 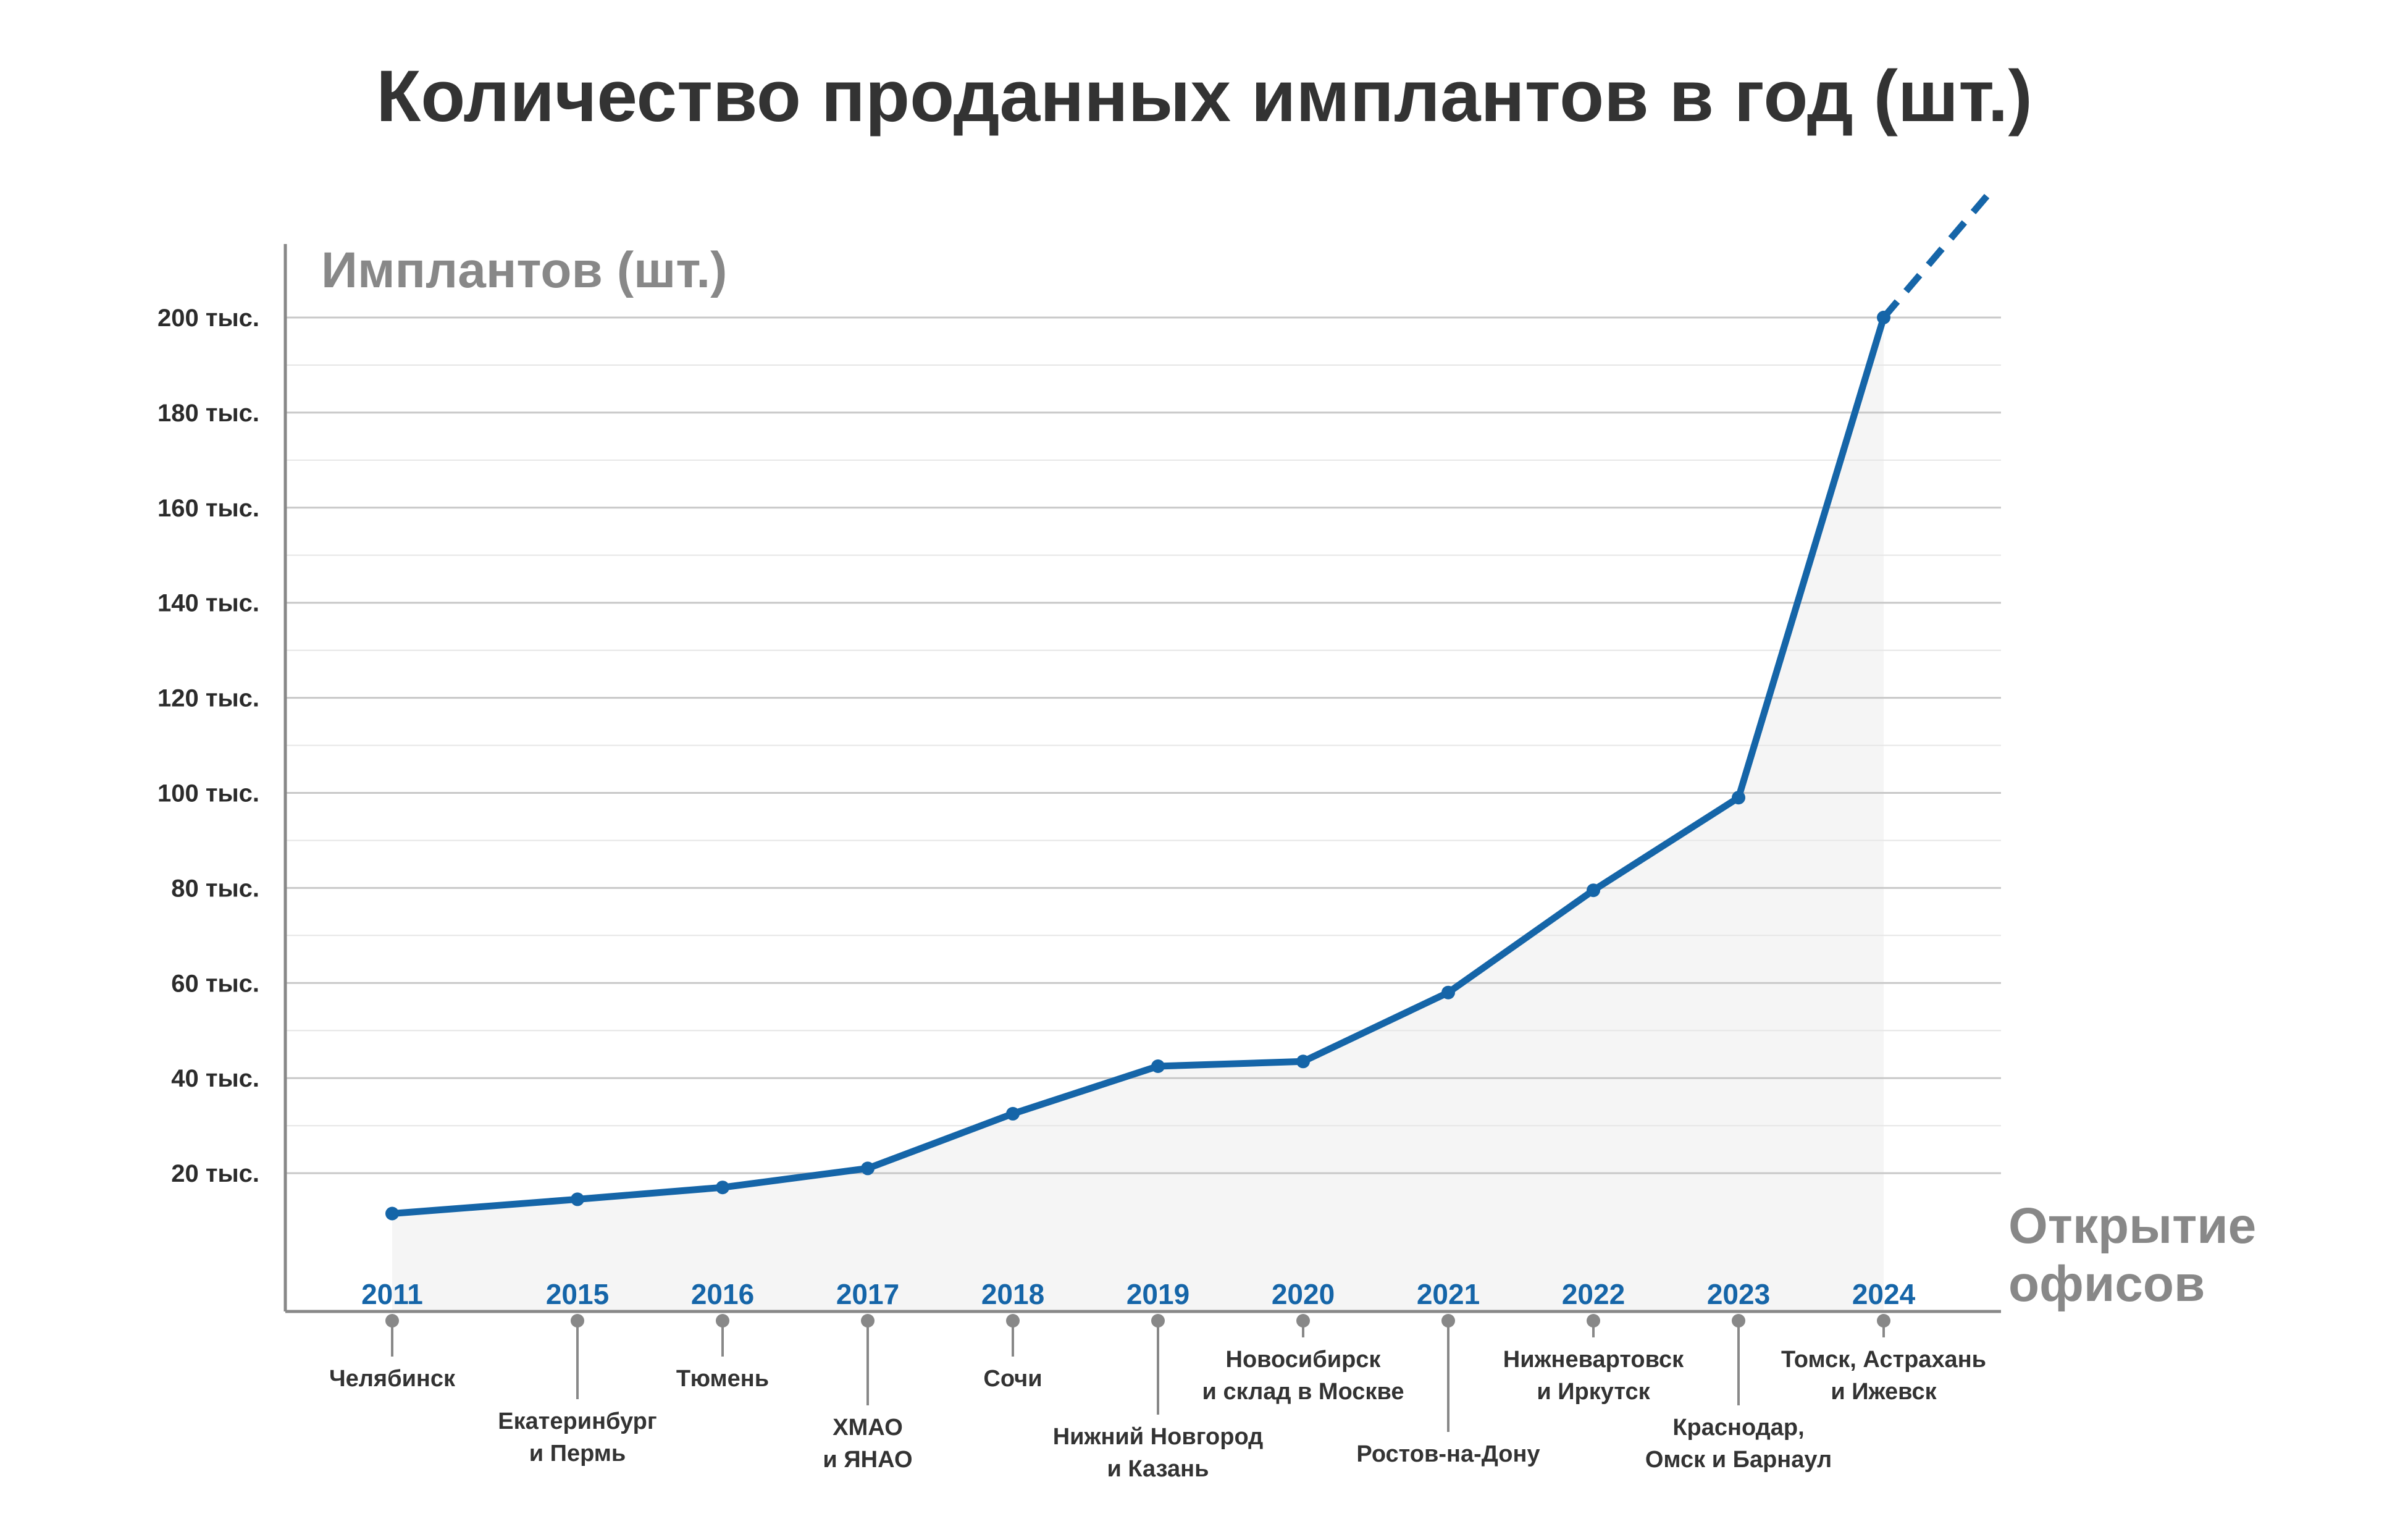 What do you see at coordinates (1738, 1428) in the screenshot?
I see `office-label: Краснодар,` at bounding box center [1738, 1428].